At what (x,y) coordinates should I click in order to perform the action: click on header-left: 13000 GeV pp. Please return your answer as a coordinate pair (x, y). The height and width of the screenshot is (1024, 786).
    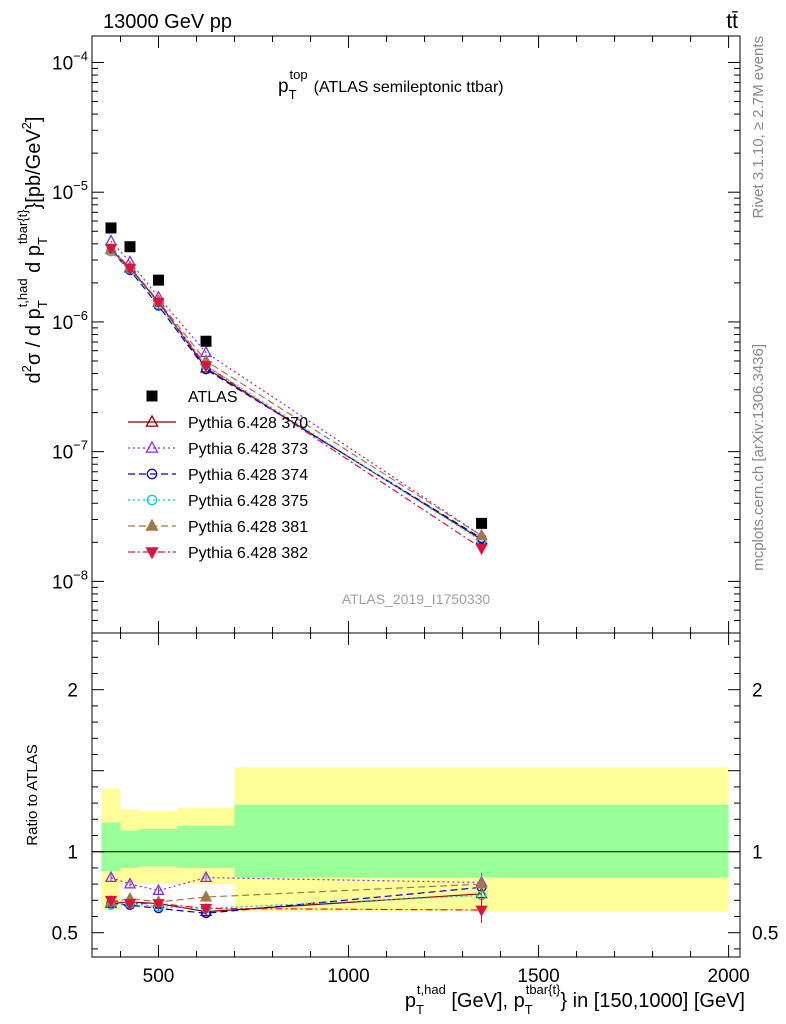
    Looking at the image, I should click on (167, 22).